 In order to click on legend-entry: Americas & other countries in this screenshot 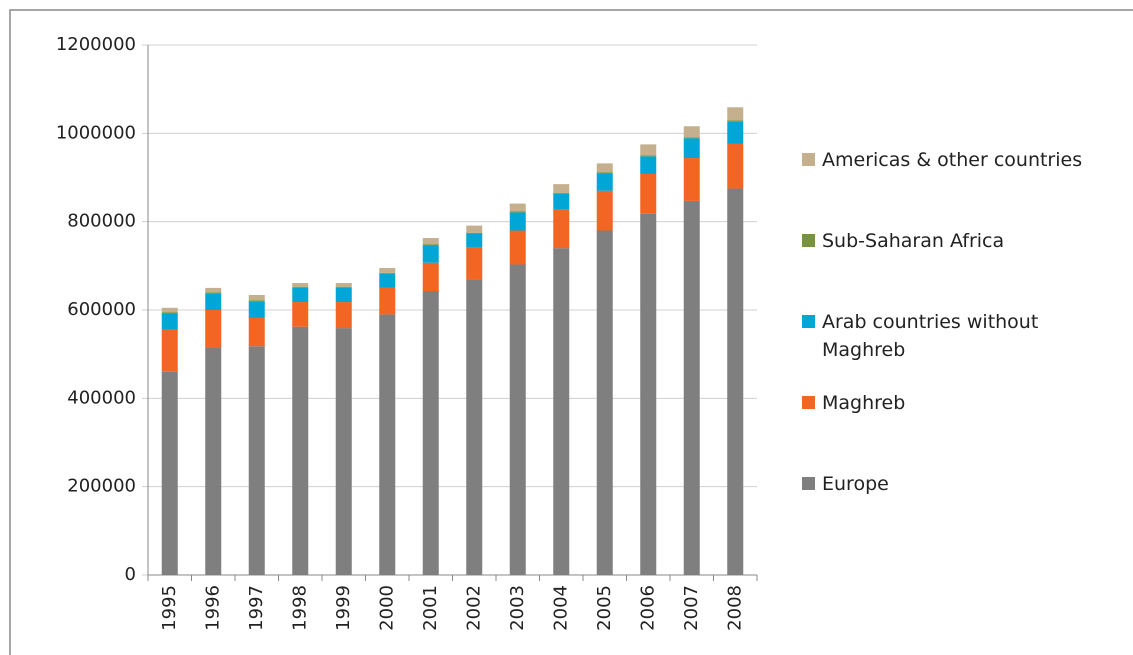, I will do `click(962, 160)`.